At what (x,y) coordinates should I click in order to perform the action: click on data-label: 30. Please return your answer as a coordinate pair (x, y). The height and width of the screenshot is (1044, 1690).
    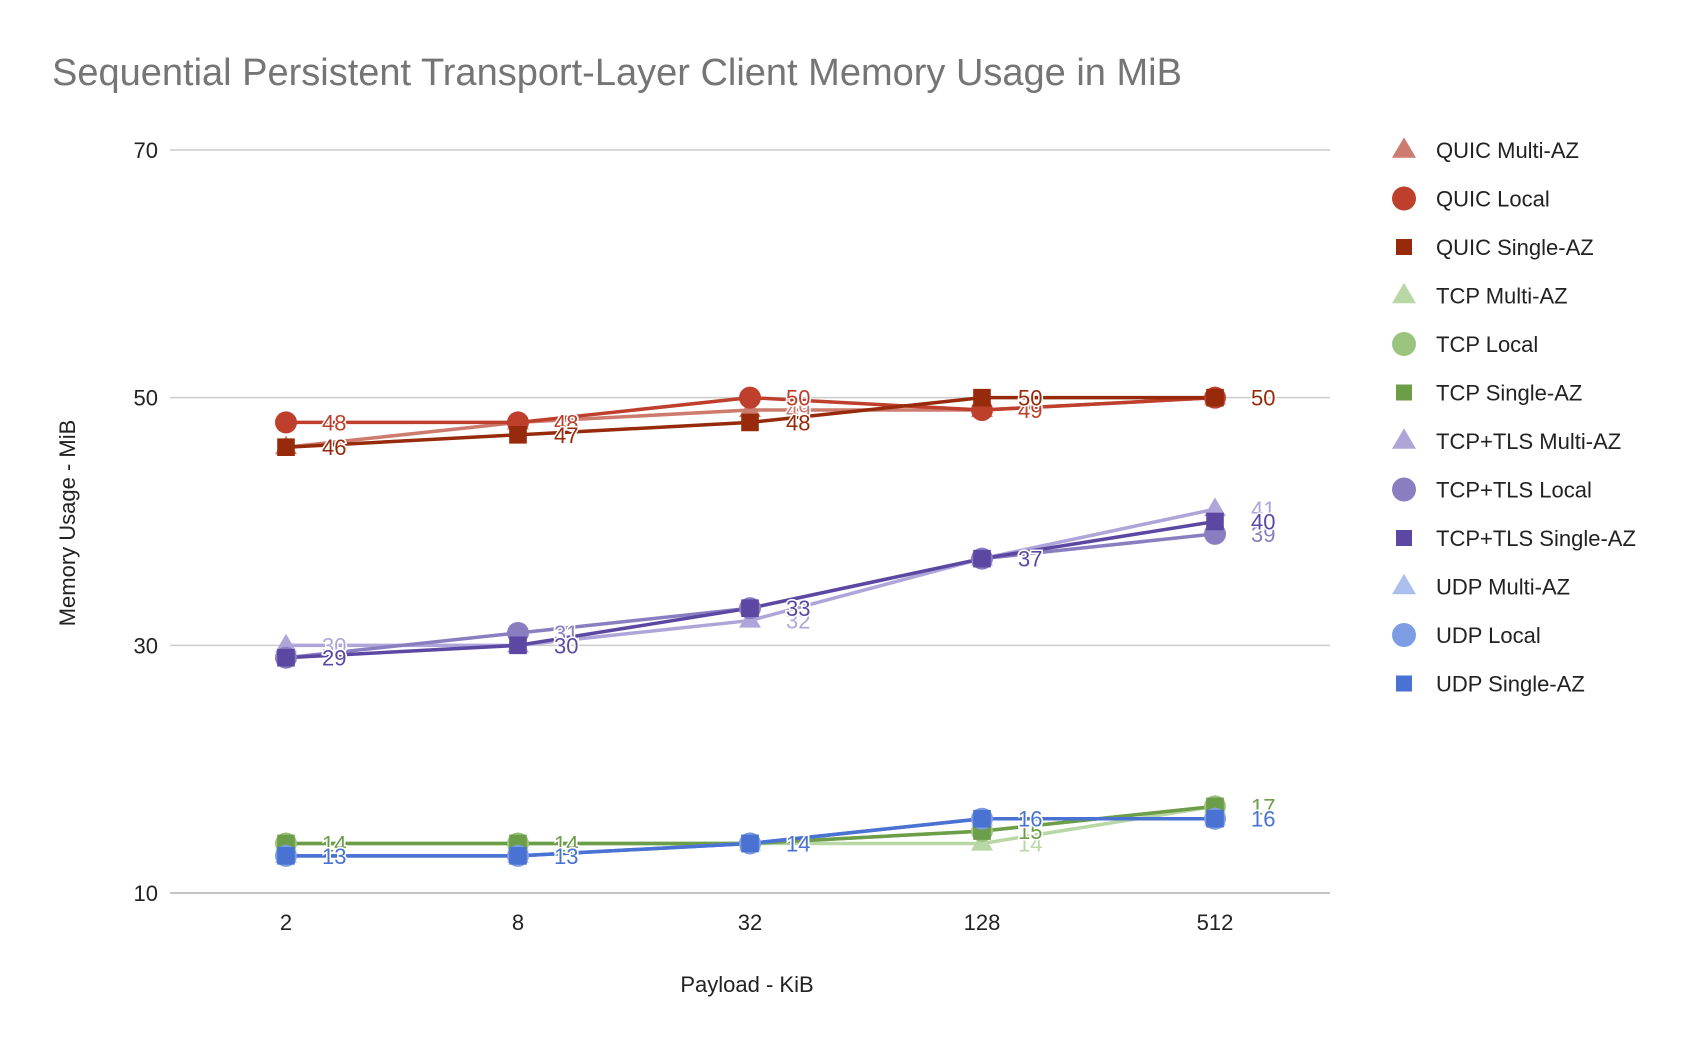
    Looking at the image, I should click on (566, 645).